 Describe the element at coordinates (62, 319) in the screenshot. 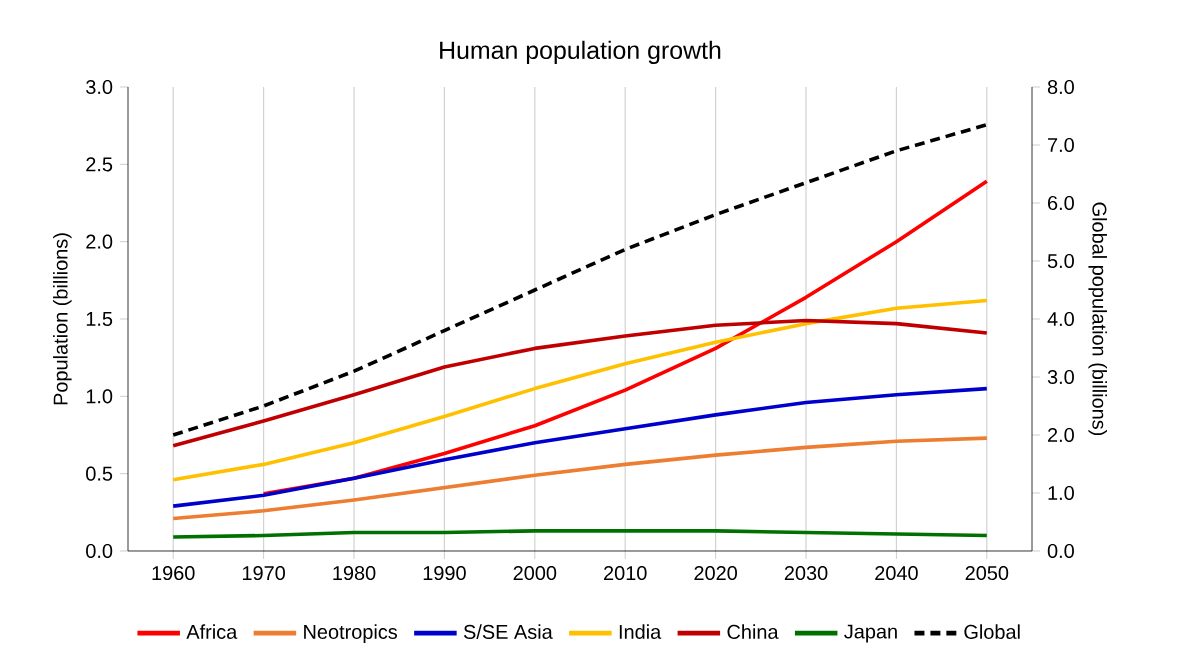

I see `y-axis-title: Population (billions)` at that location.